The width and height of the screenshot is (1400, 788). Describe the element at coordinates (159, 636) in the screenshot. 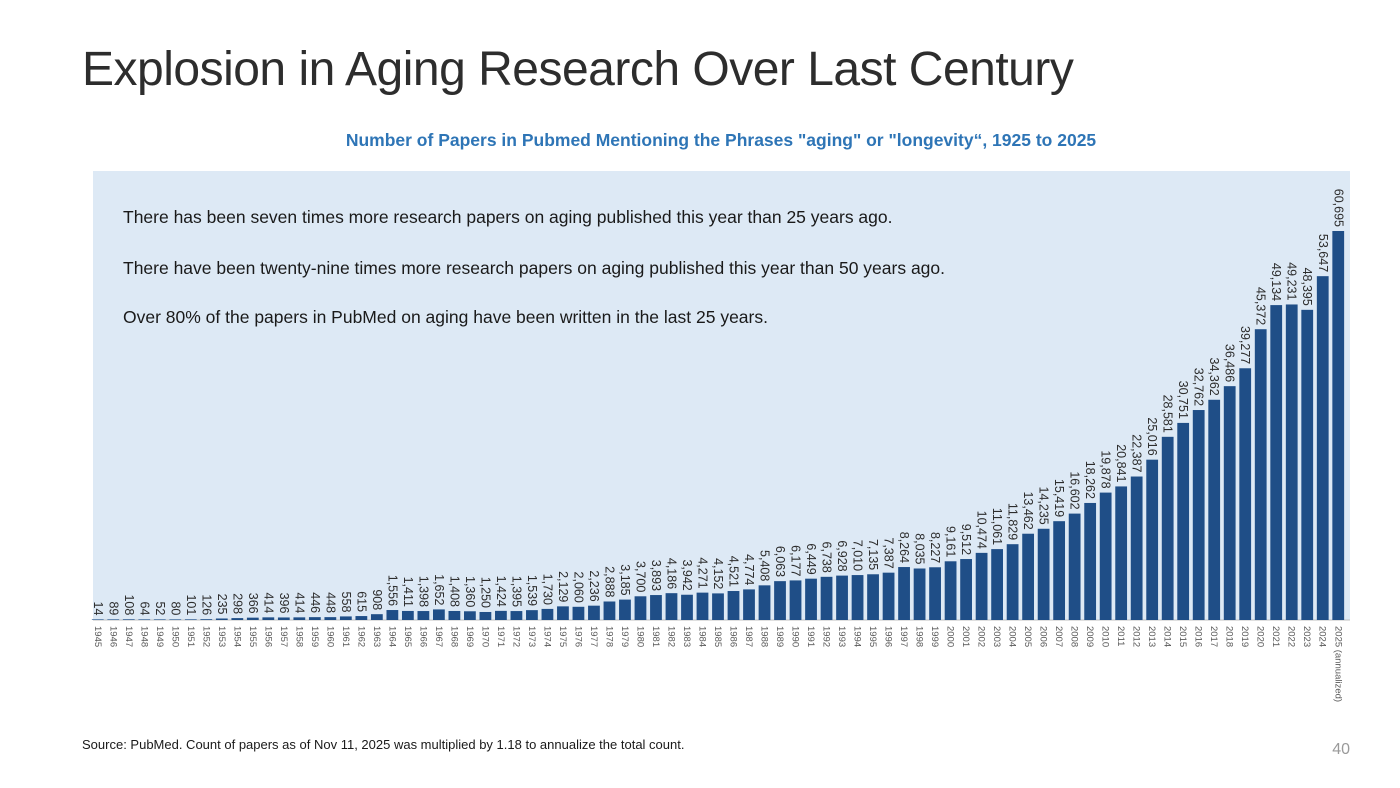

I see `x-tick-label-4: 1949` at that location.